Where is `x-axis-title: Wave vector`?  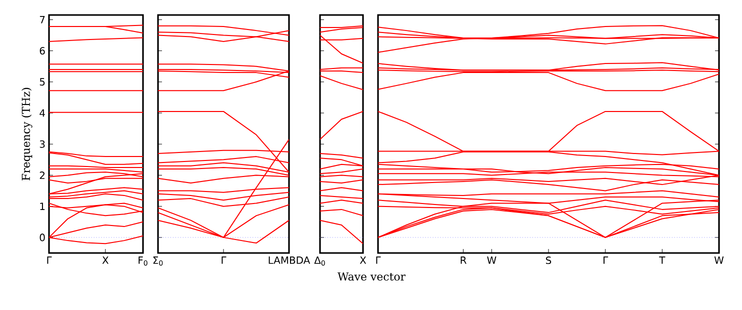
x-axis-title: Wave vector is located at coordinates (372, 276).